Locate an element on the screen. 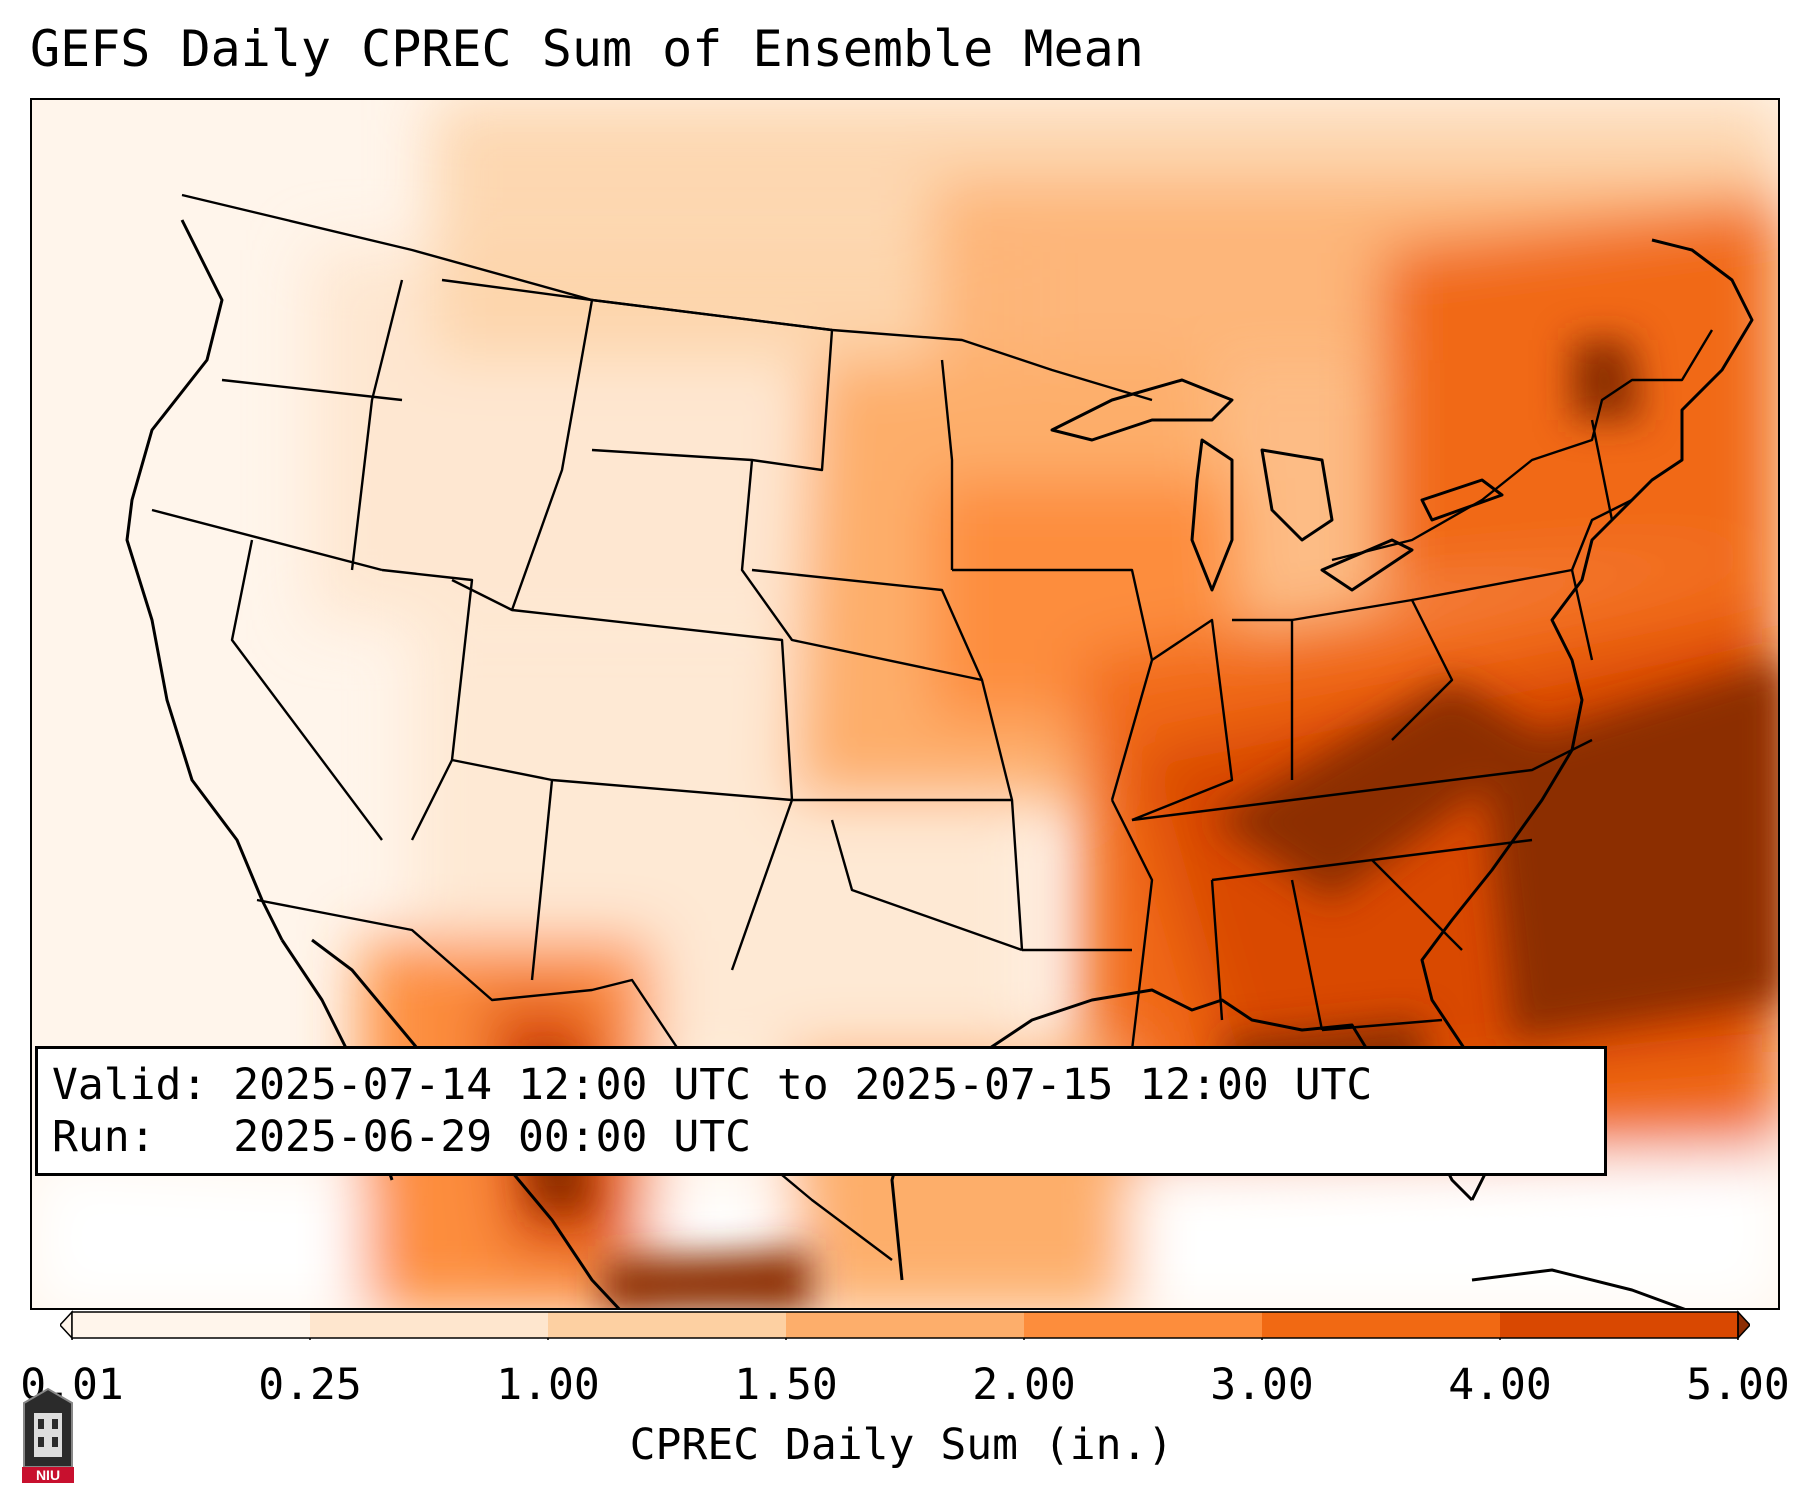 This screenshot has width=1803, height=1500. logo-text: NIU is located at coordinates (48, 1475).